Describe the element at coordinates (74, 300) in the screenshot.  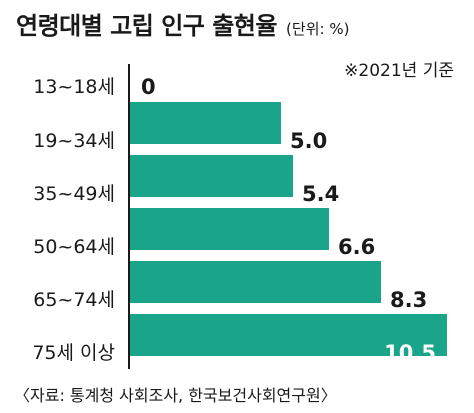
I see `category-label: 65~74세` at that location.